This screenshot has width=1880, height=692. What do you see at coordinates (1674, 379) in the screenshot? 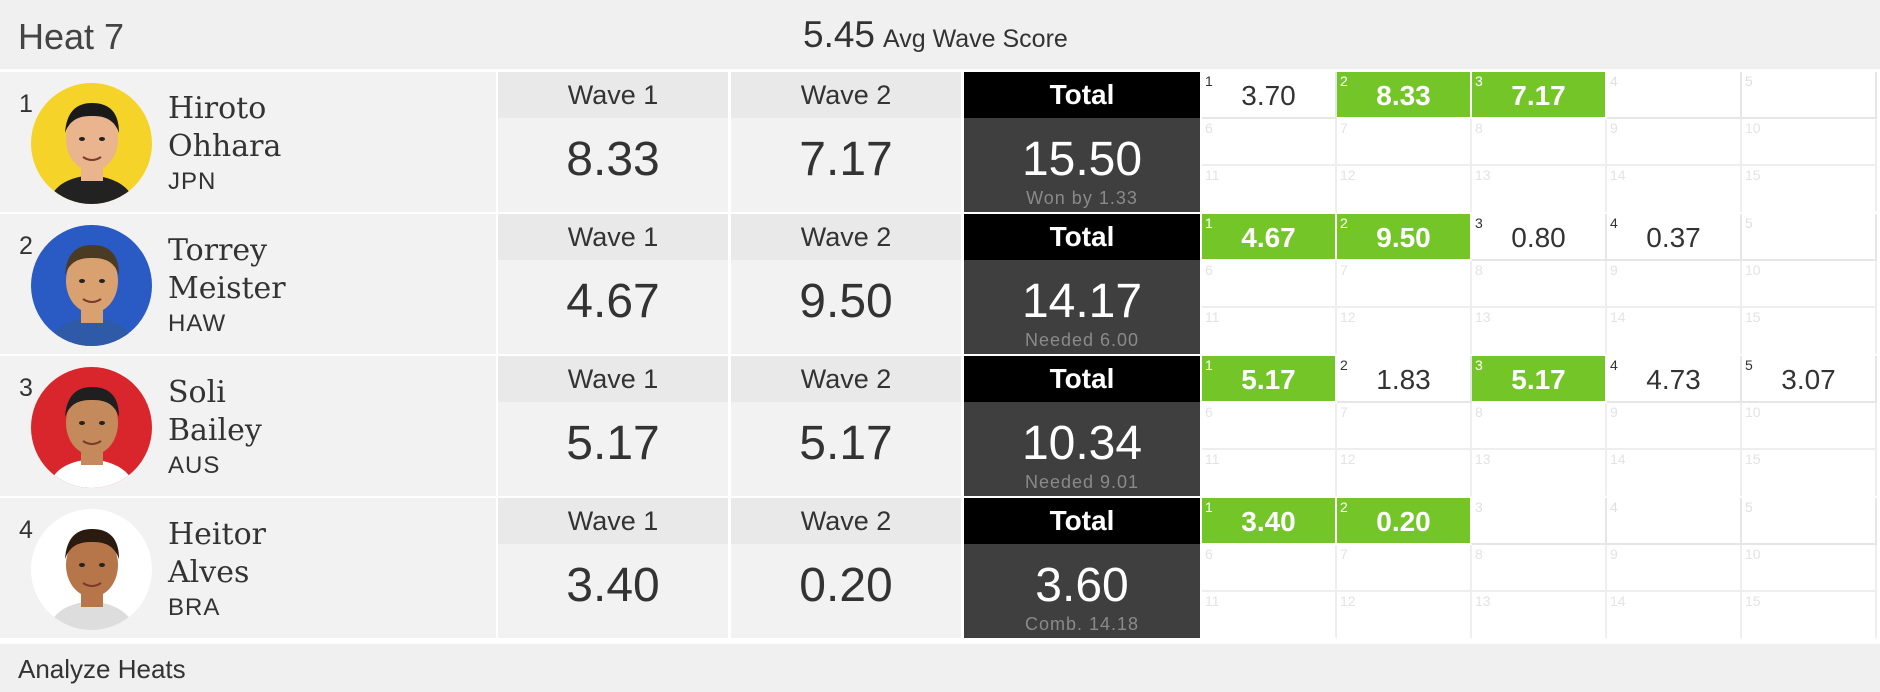
I see `wave-score-cell: 4 4.73` at bounding box center [1674, 379].